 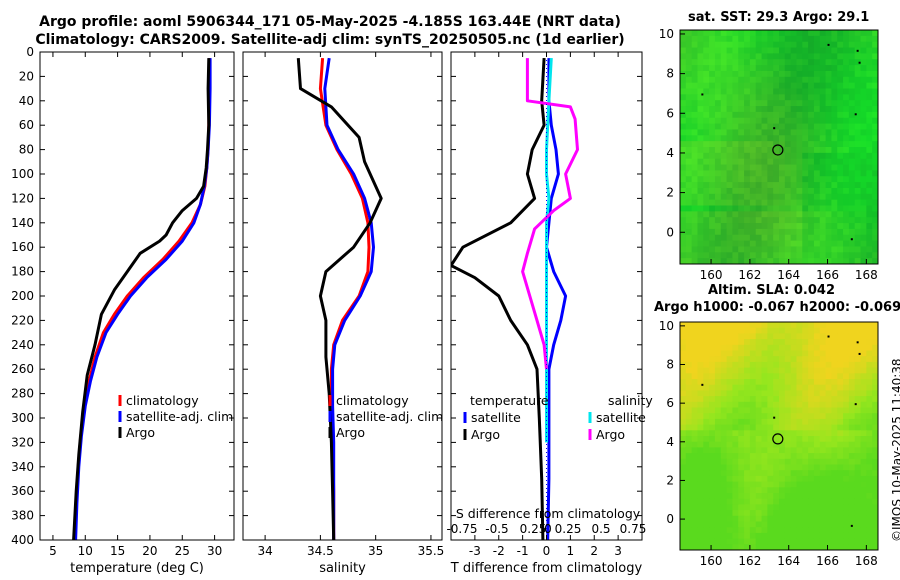 What do you see at coordinates (22, 320) in the screenshot?
I see `depth-tick-label: 220` at bounding box center [22, 320].